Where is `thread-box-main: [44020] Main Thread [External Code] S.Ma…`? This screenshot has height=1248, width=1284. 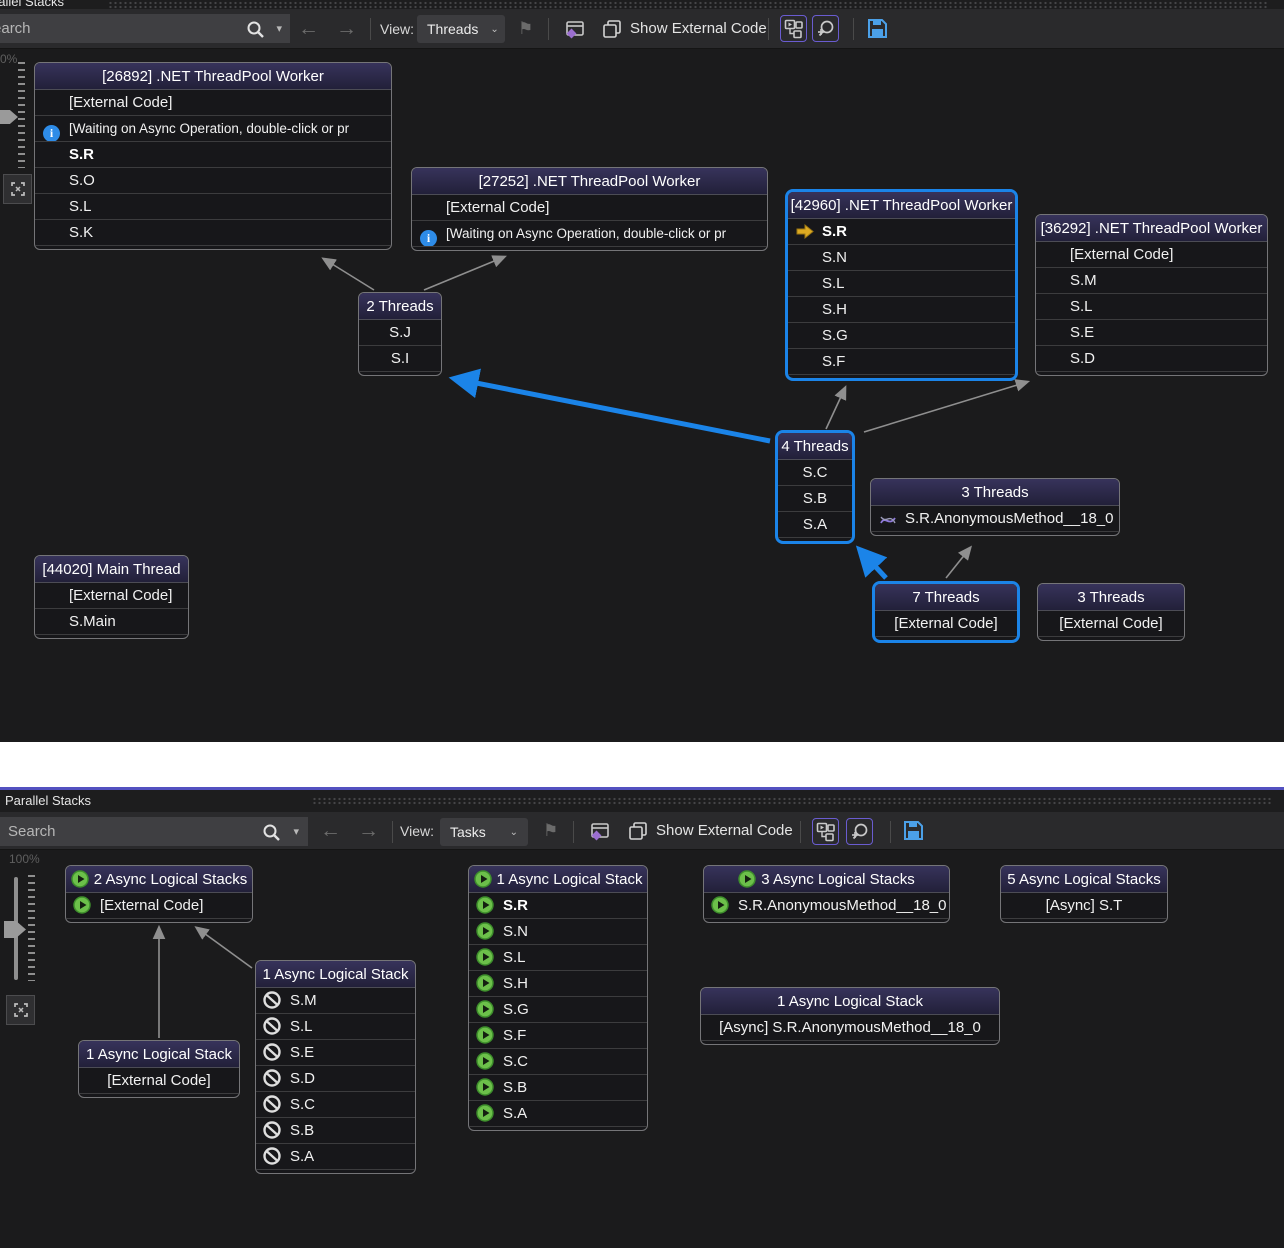
thread-box-main: [44020] Main Thread [External Code] S.Ma… is located at coordinates (111, 597).